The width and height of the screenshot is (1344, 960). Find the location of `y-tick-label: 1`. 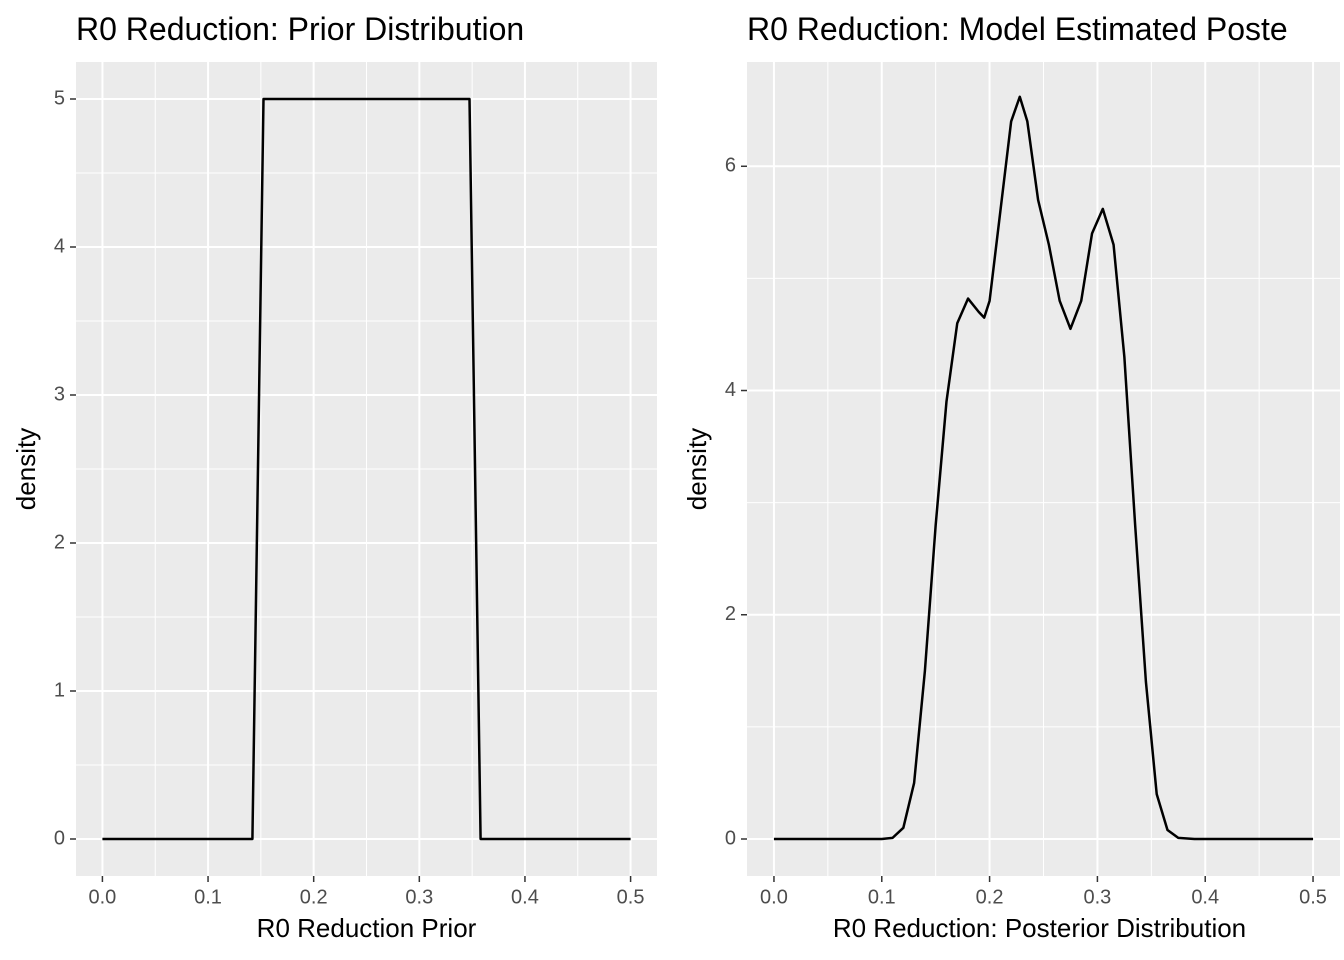

y-tick-label: 1 is located at coordinates (59, 690).